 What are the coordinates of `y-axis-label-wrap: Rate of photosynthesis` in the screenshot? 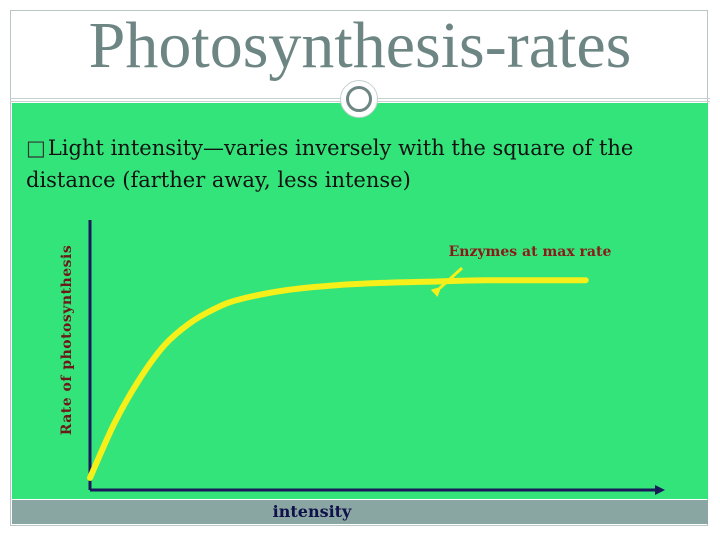 It's located at (67, 340).